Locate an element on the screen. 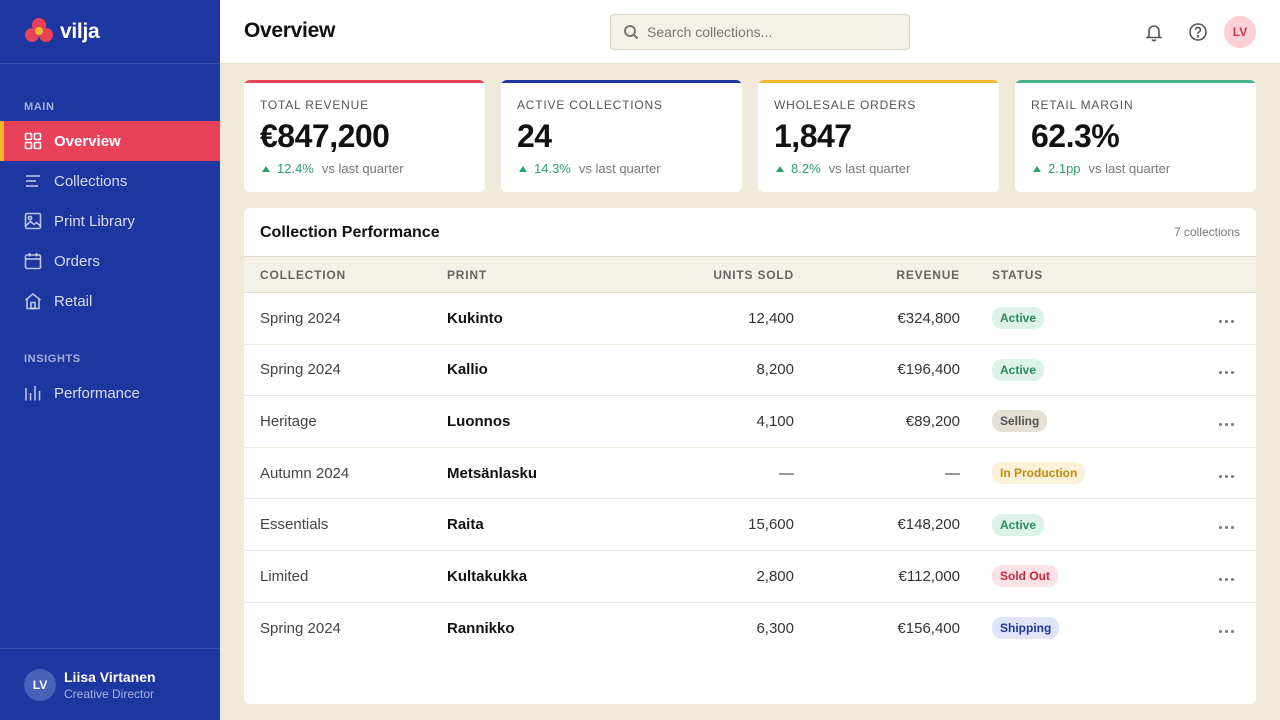 The height and width of the screenshot is (720, 1280). brand: vilja is located at coordinates (110, 32).